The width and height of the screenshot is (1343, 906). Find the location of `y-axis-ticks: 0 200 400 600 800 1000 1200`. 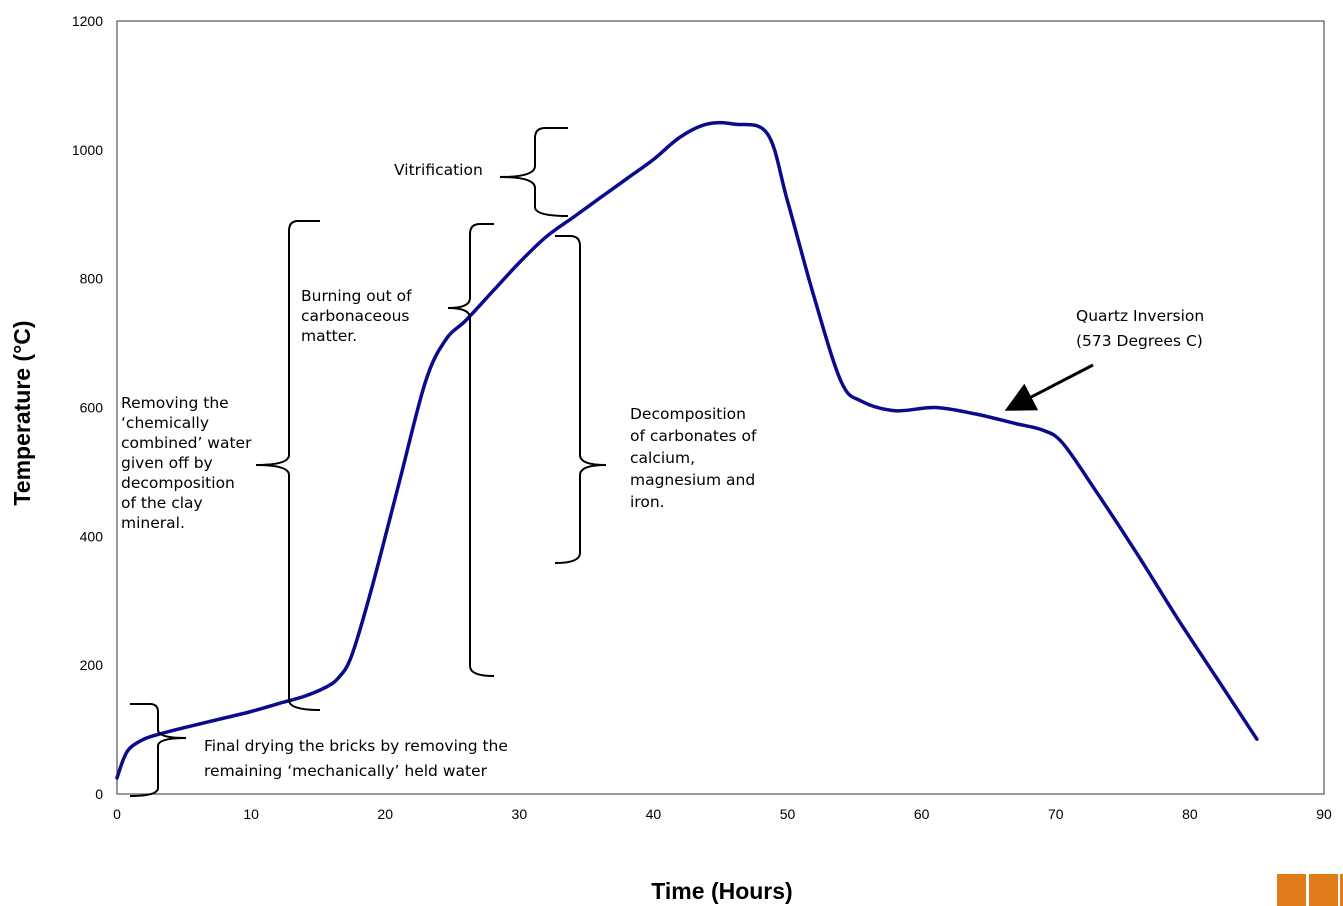

y-axis-ticks: 0 200 400 600 800 1000 1200 is located at coordinates (87, 407).